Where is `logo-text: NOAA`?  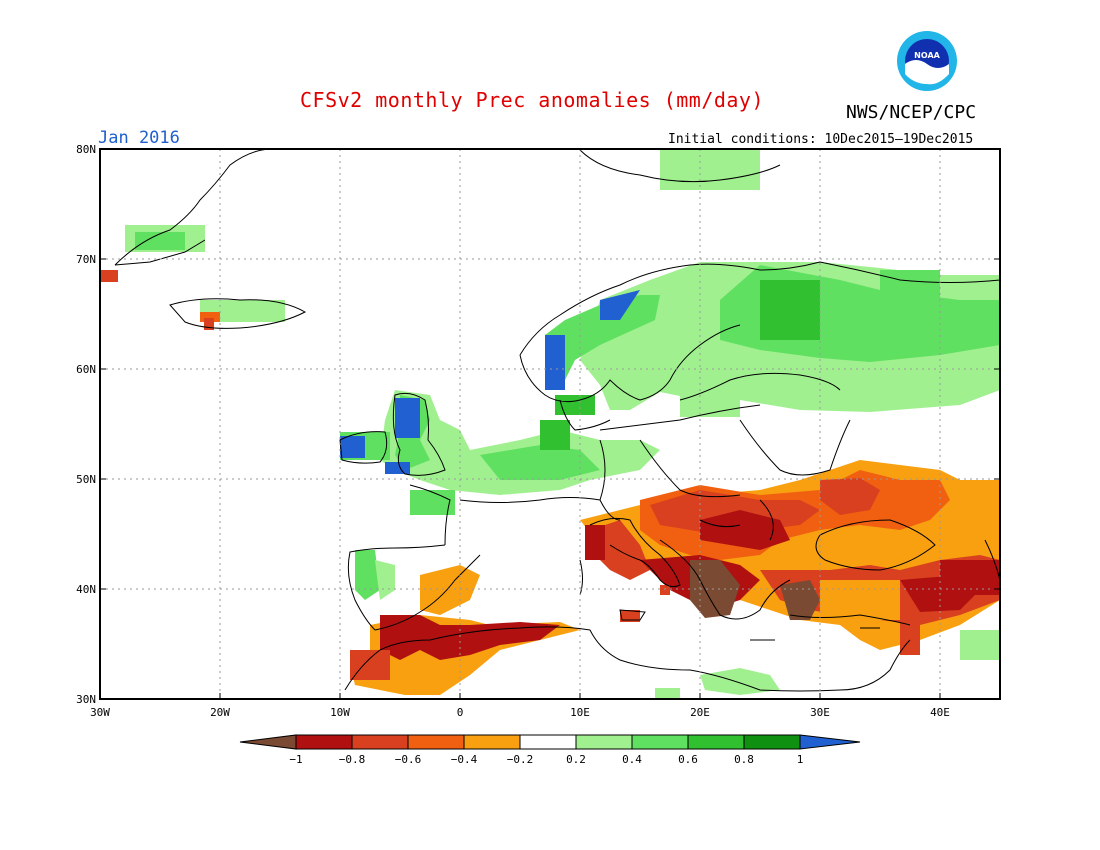
logo-text: NOAA is located at coordinates (927, 55).